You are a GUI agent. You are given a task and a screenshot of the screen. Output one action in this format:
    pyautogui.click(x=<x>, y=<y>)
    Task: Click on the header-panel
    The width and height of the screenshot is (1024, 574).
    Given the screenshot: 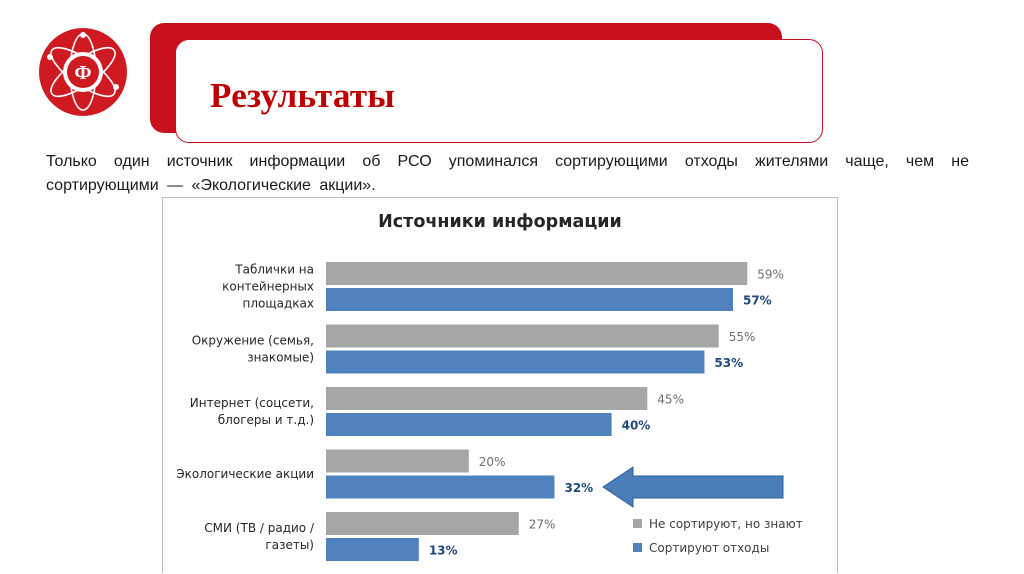 What is the action you would take?
    pyautogui.click(x=499, y=91)
    